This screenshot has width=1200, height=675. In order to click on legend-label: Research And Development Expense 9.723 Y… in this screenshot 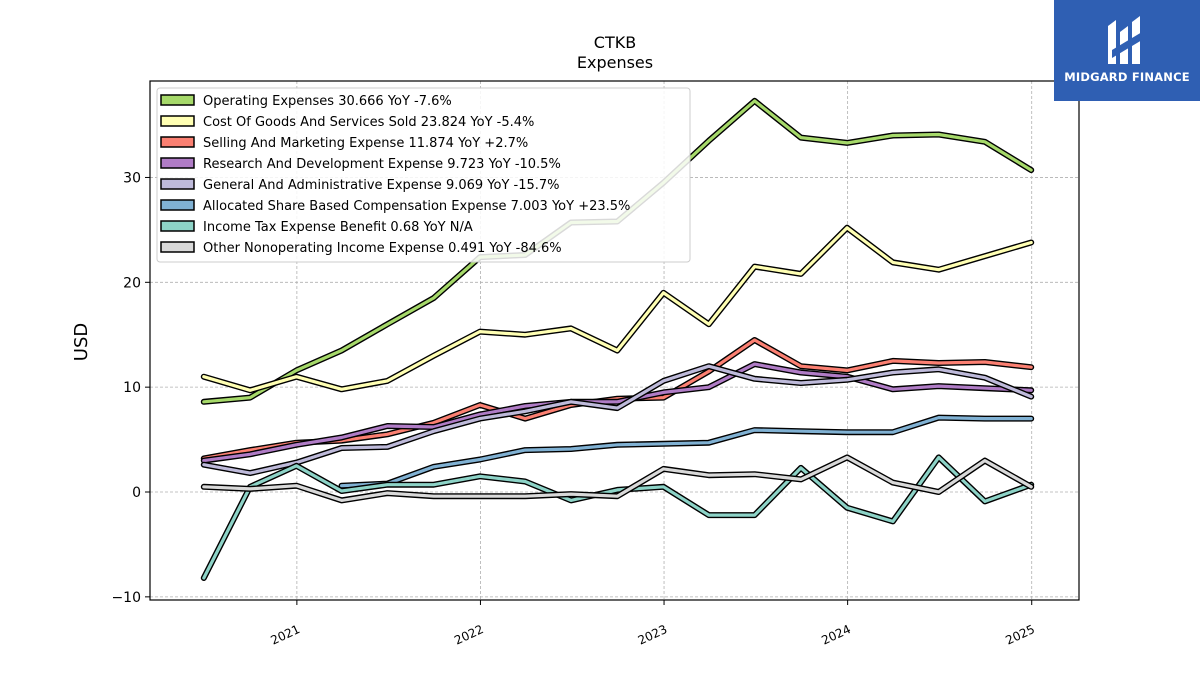, I will do `click(382, 164)`.